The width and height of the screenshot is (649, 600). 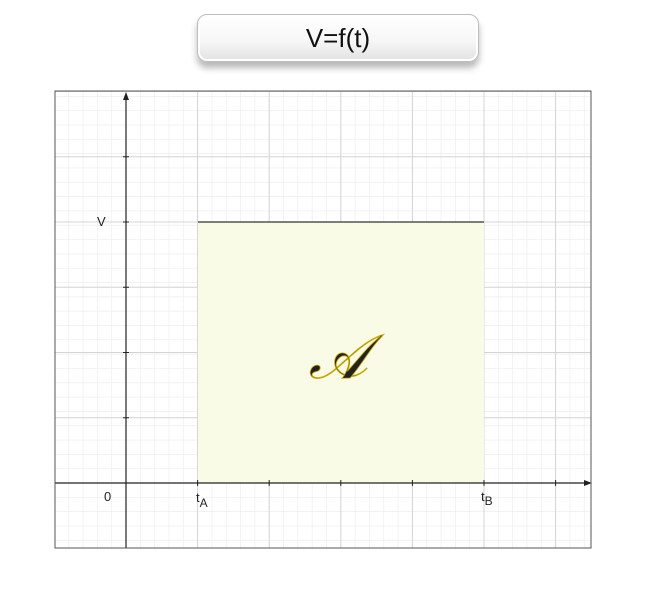 I want to click on t-a-base: t, so click(x=198, y=497).